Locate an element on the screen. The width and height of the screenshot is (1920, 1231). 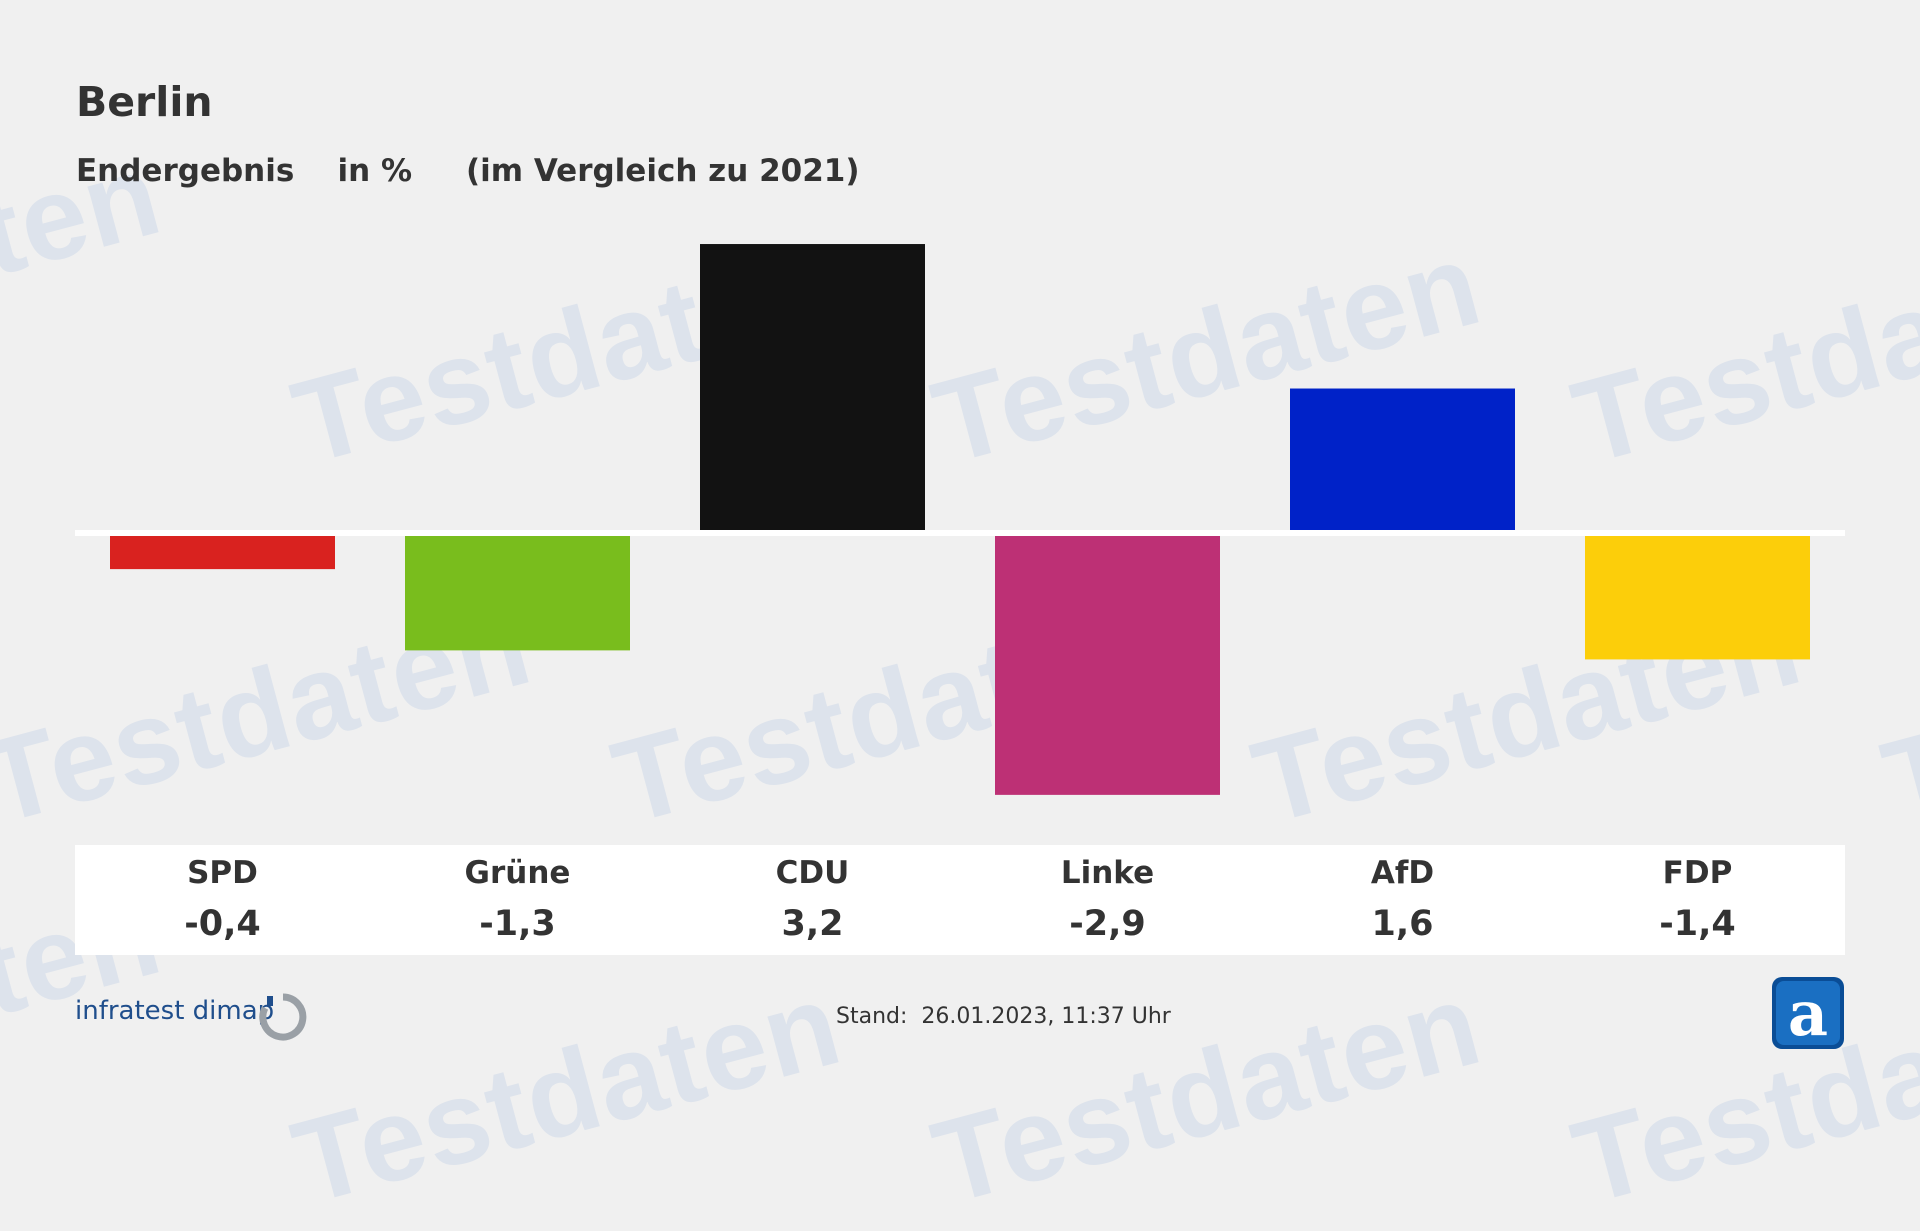
chart-title: Berlin is located at coordinates (144, 102).